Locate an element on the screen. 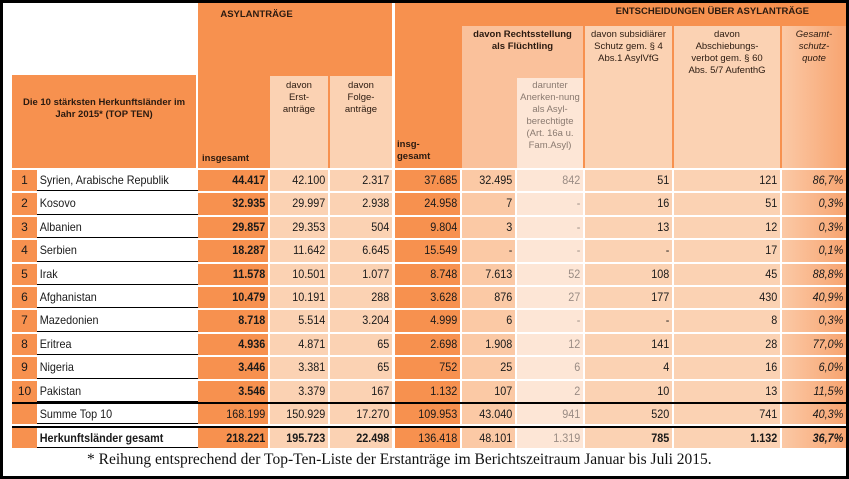 The image size is (849, 479). row-6-ent-insgesamt: 3.628 is located at coordinates (444, 297).